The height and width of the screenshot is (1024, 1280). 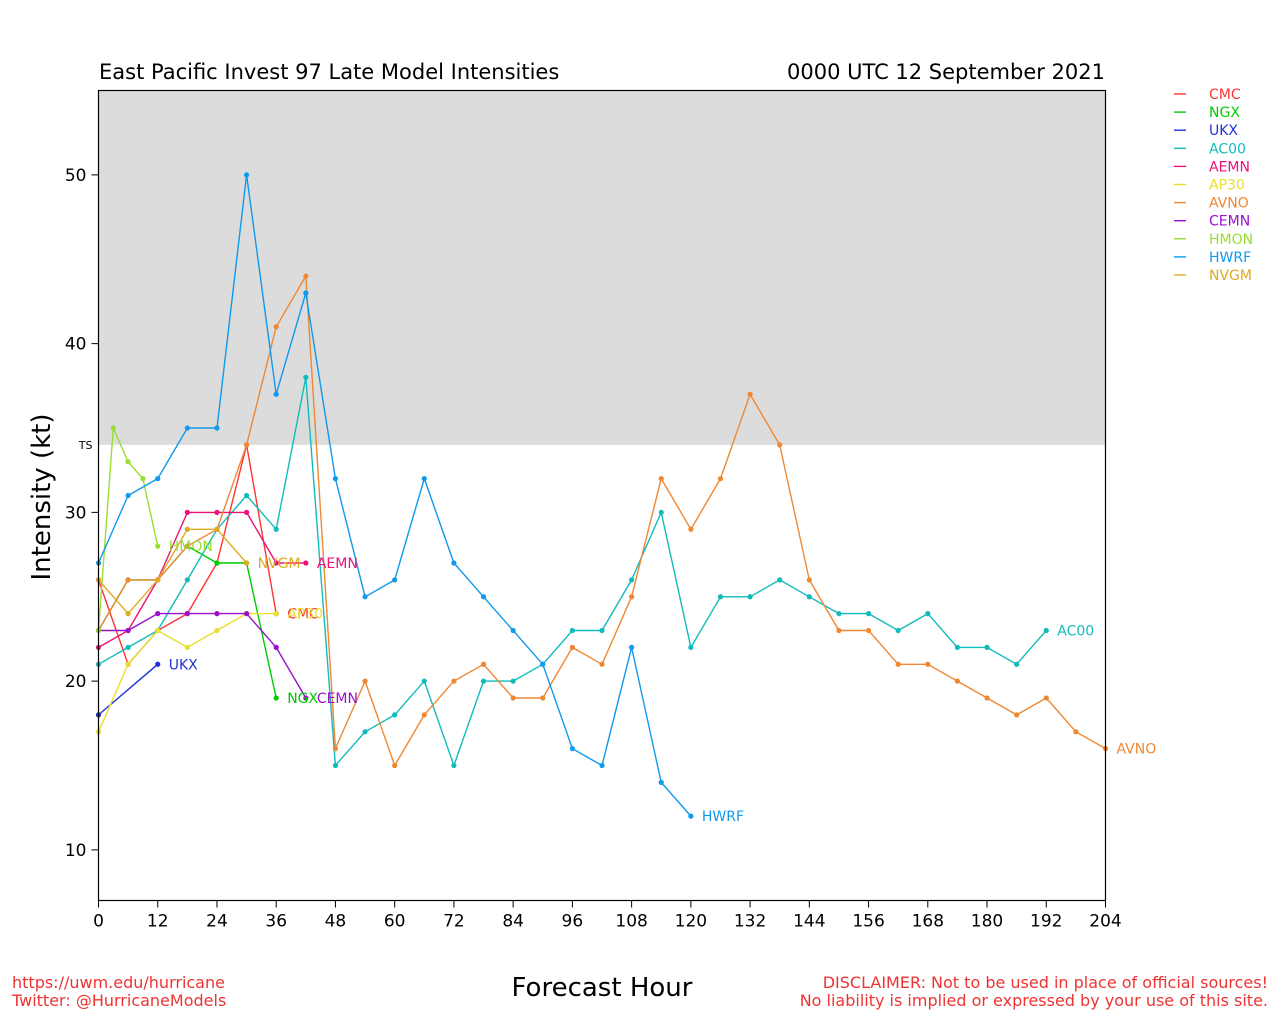 What do you see at coordinates (217, 563) in the screenshot?
I see `data-point-ngx` at bounding box center [217, 563].